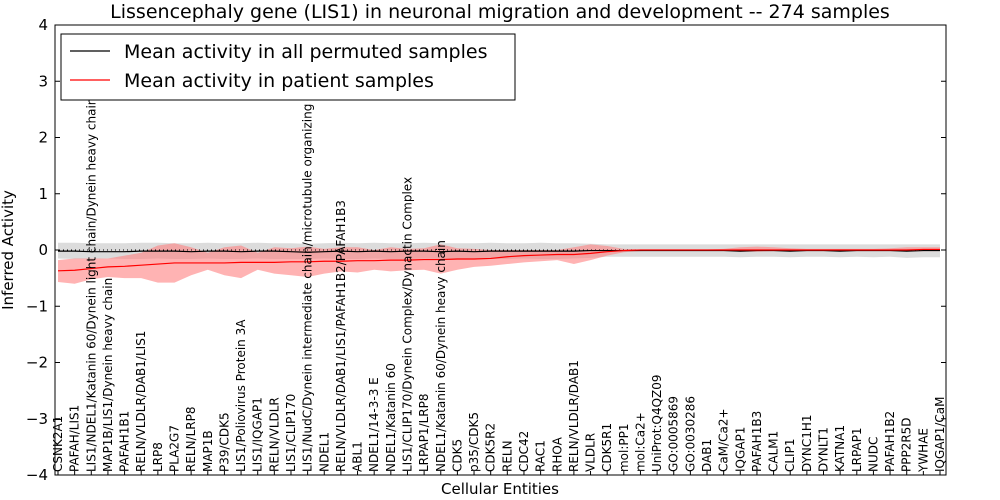 Image resolution: width=1000 pixels, height=500 pixels. What do you see at coordinates (524, 451) in the screenshot?
I see `x-tick-label: CDC42` at bounding box center [524, 451].